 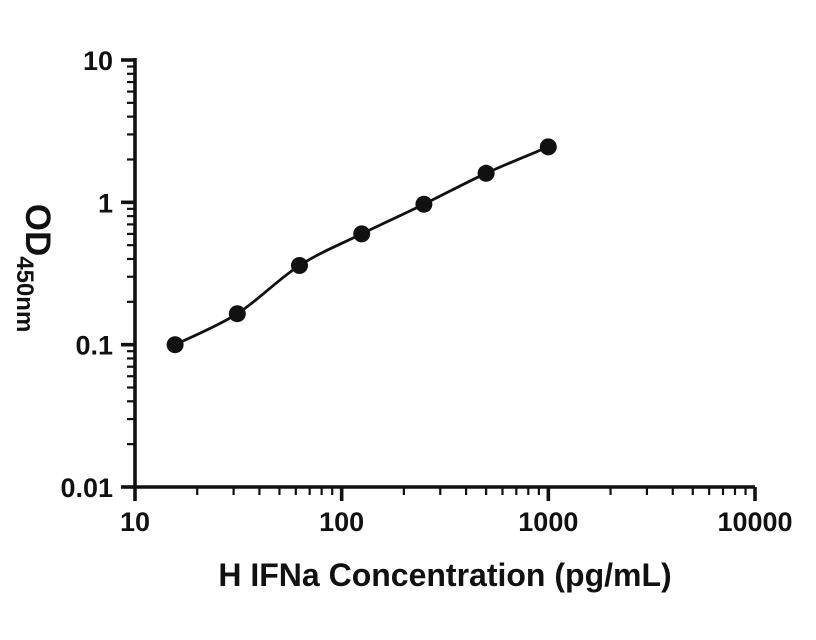 What do you see at coordinates (98, 61) in the screenshot?
I see `y-axis-tick-label: 10` at bounding box center [98, 61].